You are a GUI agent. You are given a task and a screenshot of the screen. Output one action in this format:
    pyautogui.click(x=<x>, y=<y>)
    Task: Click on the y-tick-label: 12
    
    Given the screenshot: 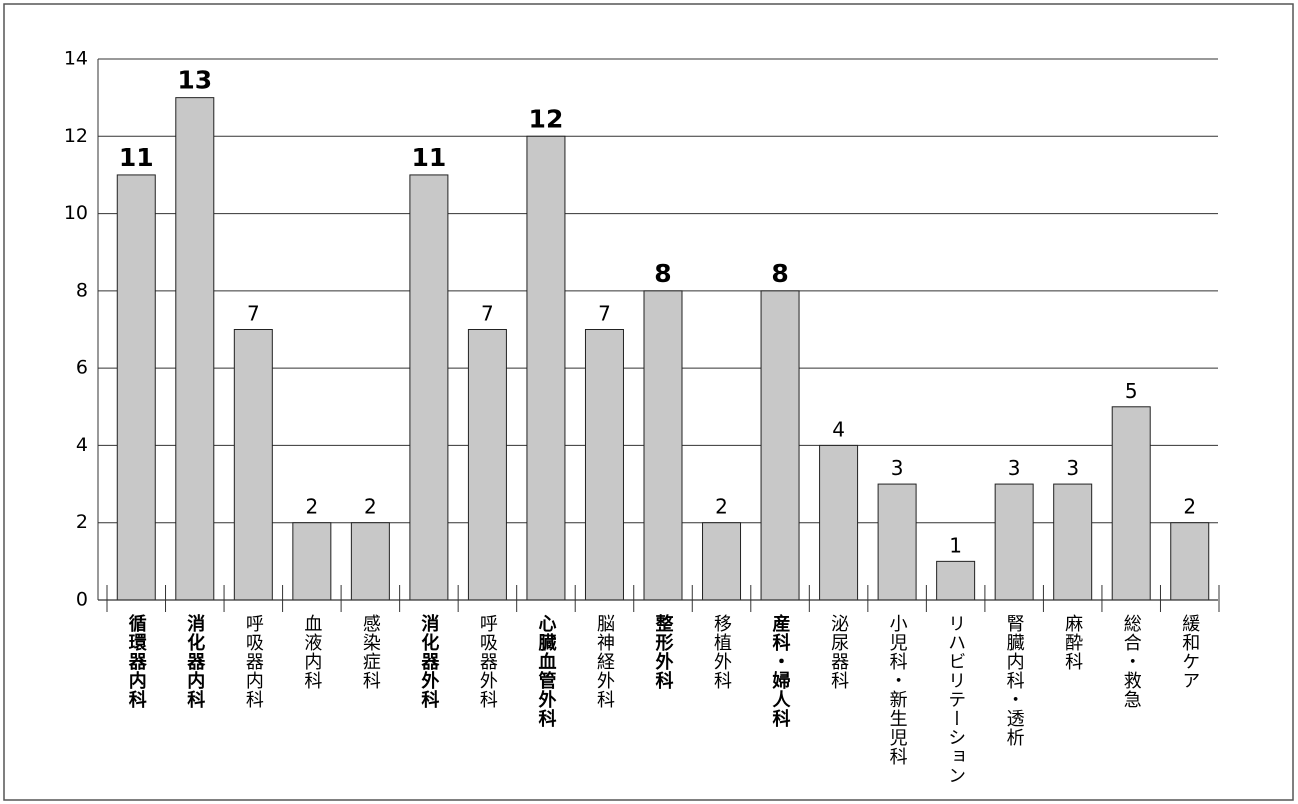 What is the action you would take?
    pyautogui.click(x=76, y=136)
    